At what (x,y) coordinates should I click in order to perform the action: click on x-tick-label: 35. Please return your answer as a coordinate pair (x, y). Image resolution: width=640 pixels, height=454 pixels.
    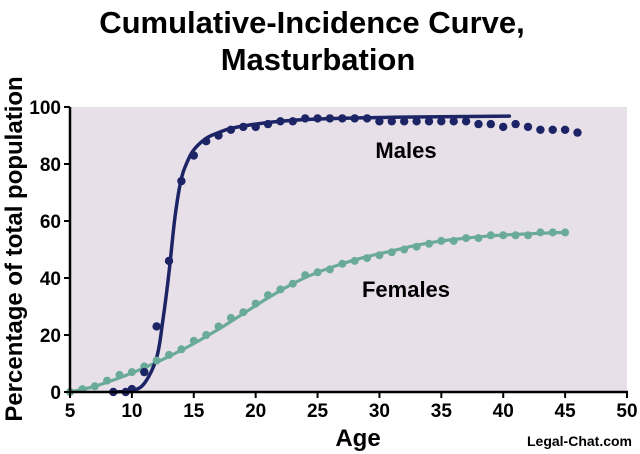
    Looking at the image, I should click on (442, 411).